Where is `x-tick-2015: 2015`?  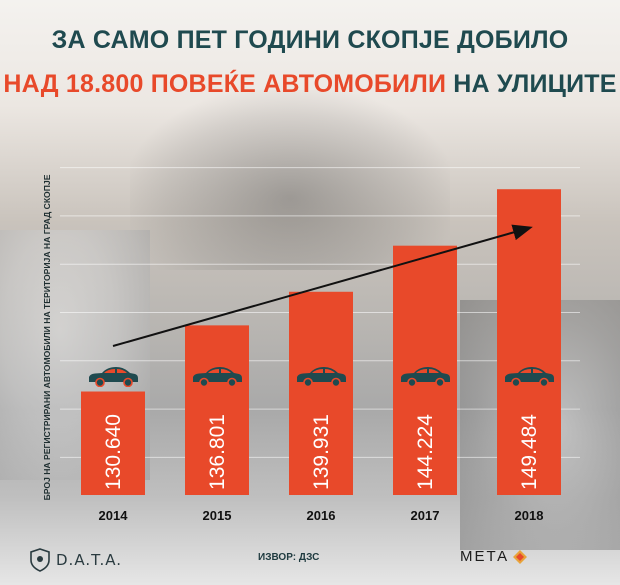
x-tick-2015: 2015 is located at coordinates (217, 515).